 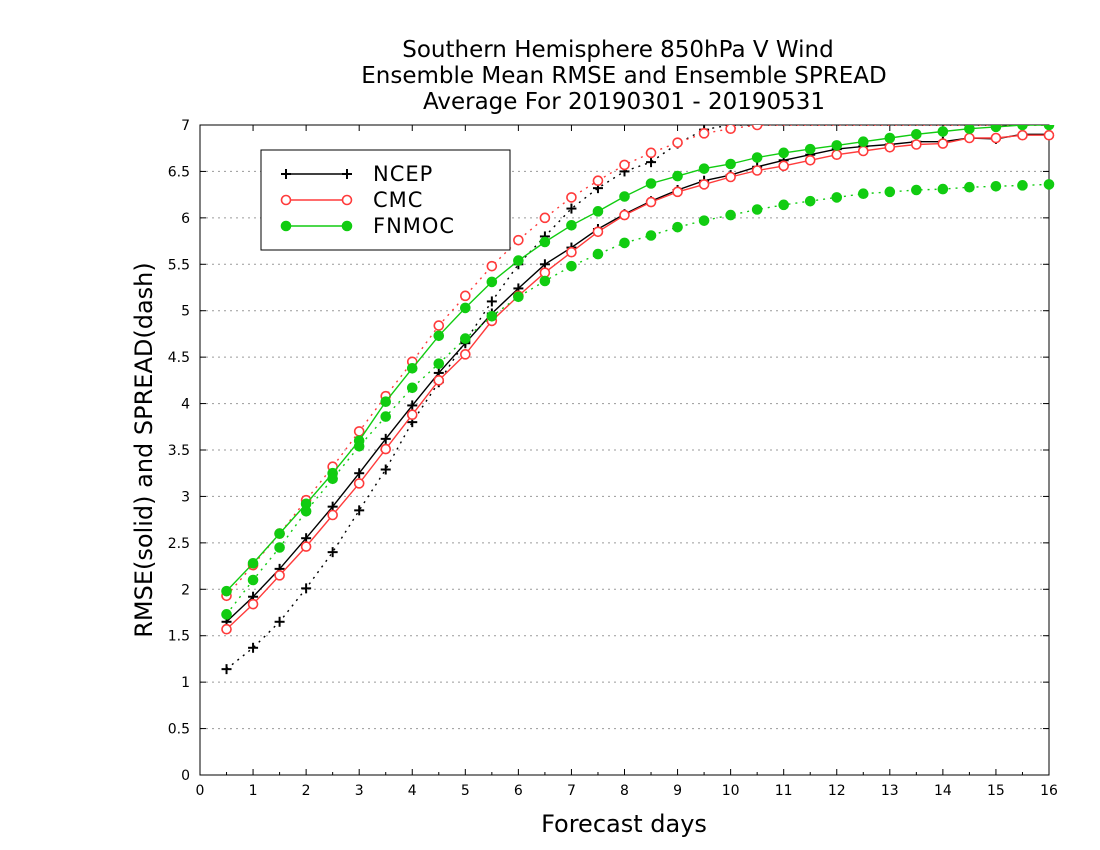 What do you see at coordinates (518, 791) in the screenshot?
I see `x-tick-label: 6` at bounding box center [518, 791].